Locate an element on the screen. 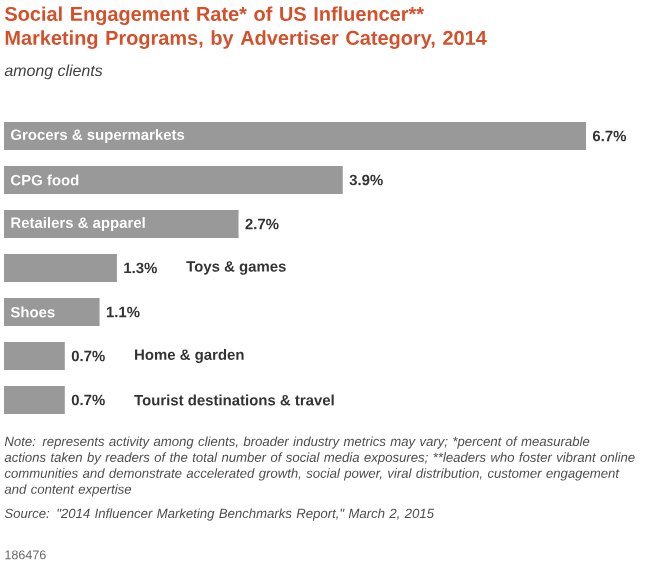  chart-title: Social Engagement Rate* of US Influencer** Marketing Programs, by Advertiser Category, 2014 is located at coordinates (245, 27).